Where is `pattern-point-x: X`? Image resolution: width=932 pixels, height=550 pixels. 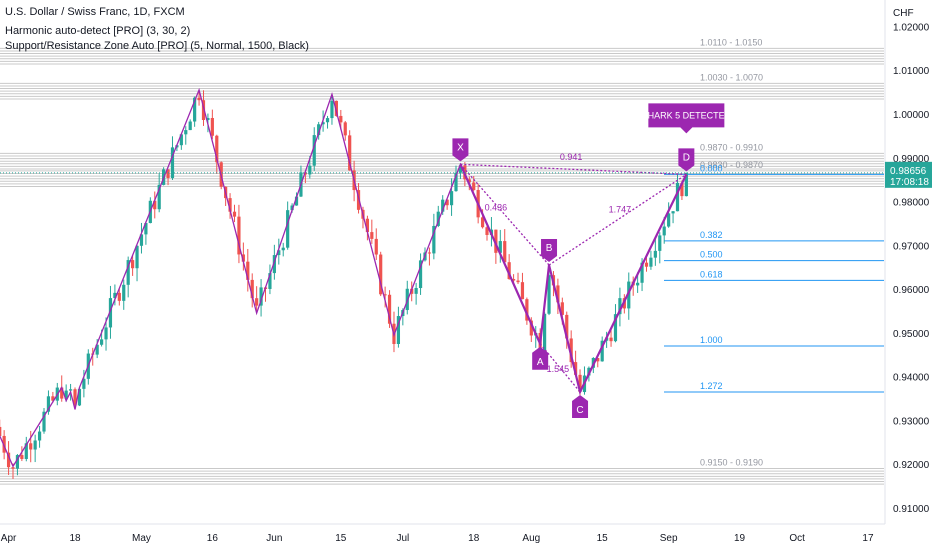 pattern-point-x: X is located at coordinates (460, 150).